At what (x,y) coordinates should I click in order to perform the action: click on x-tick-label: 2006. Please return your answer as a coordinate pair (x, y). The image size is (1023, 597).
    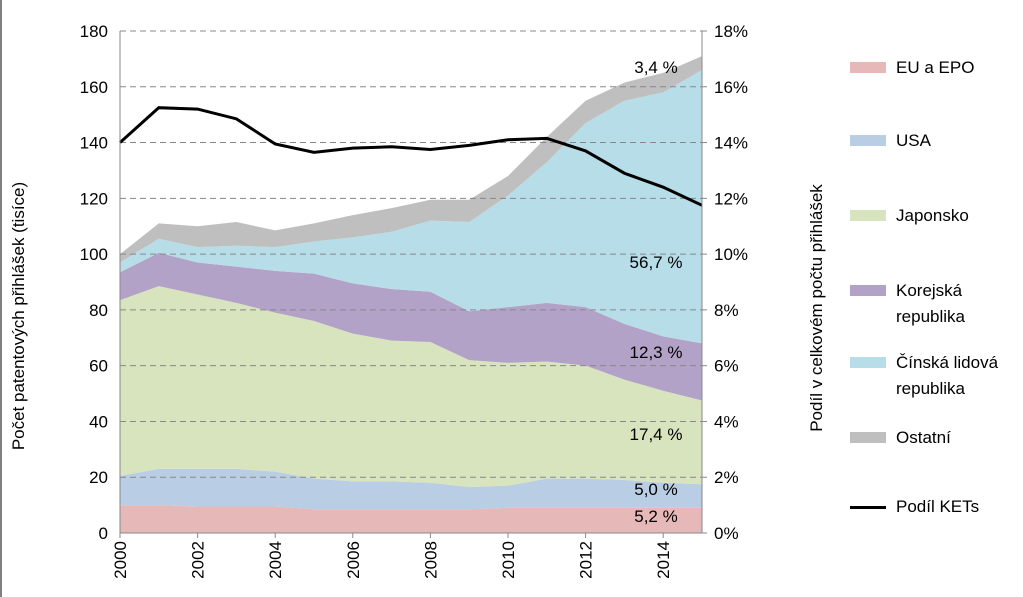
    Looking at the image, I should click on (353, 560).